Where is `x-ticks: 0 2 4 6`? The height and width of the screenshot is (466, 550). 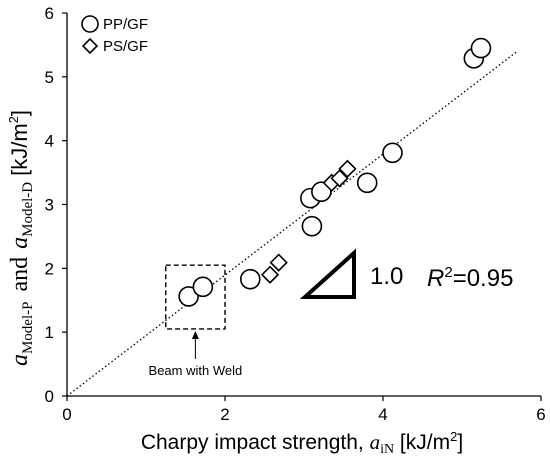 x-ticks: 0 2 4 6 is located at coordinates (304, 410).